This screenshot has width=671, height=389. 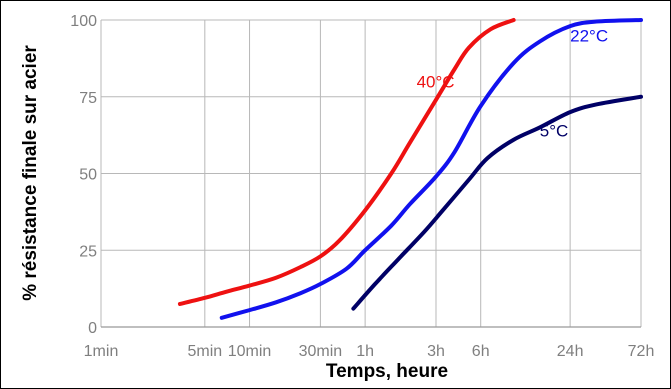 I want to click on x-tick-label: 1min, so click(x=101, y=351).